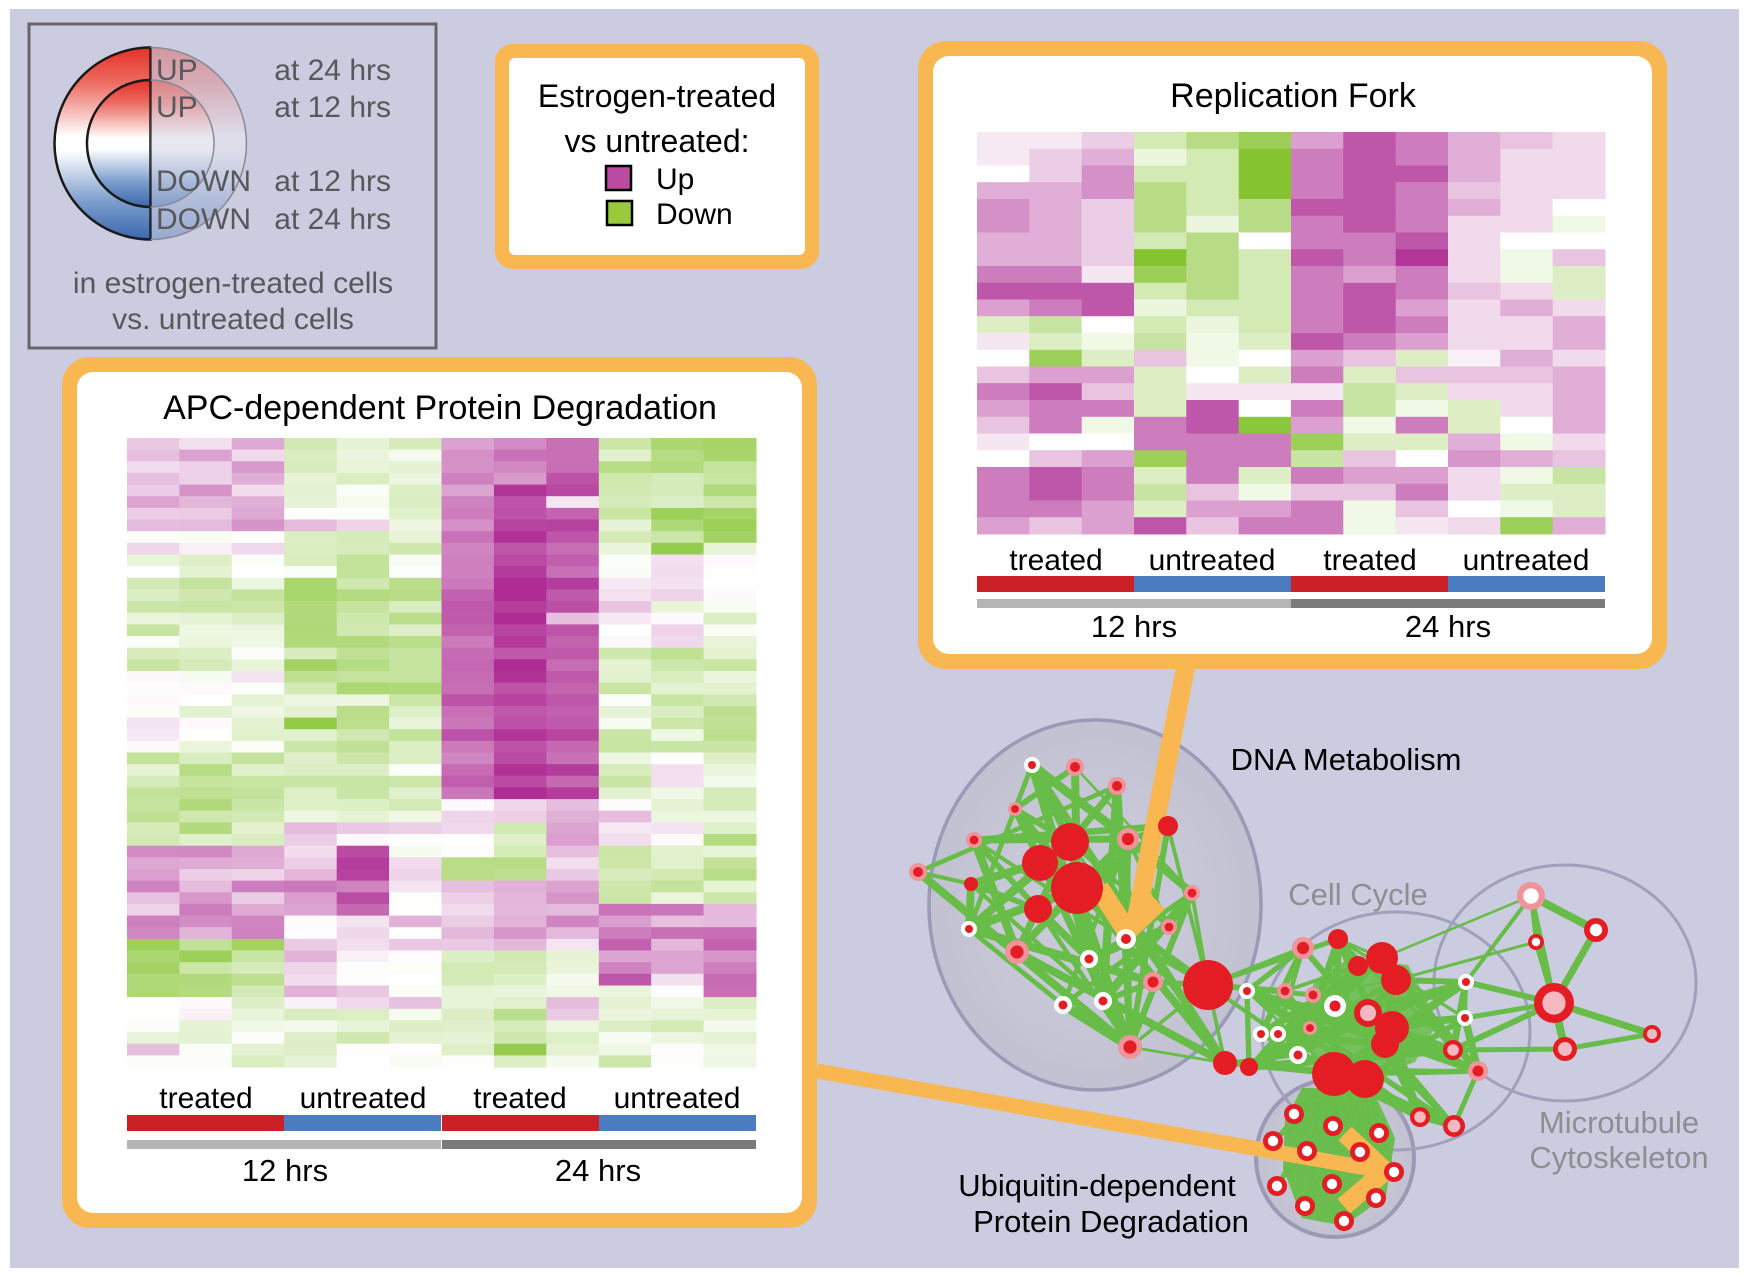 The width and height of the screenshot is (1750, 1279). I want to click on svg-text: vs untreated:, so click(657, 141).